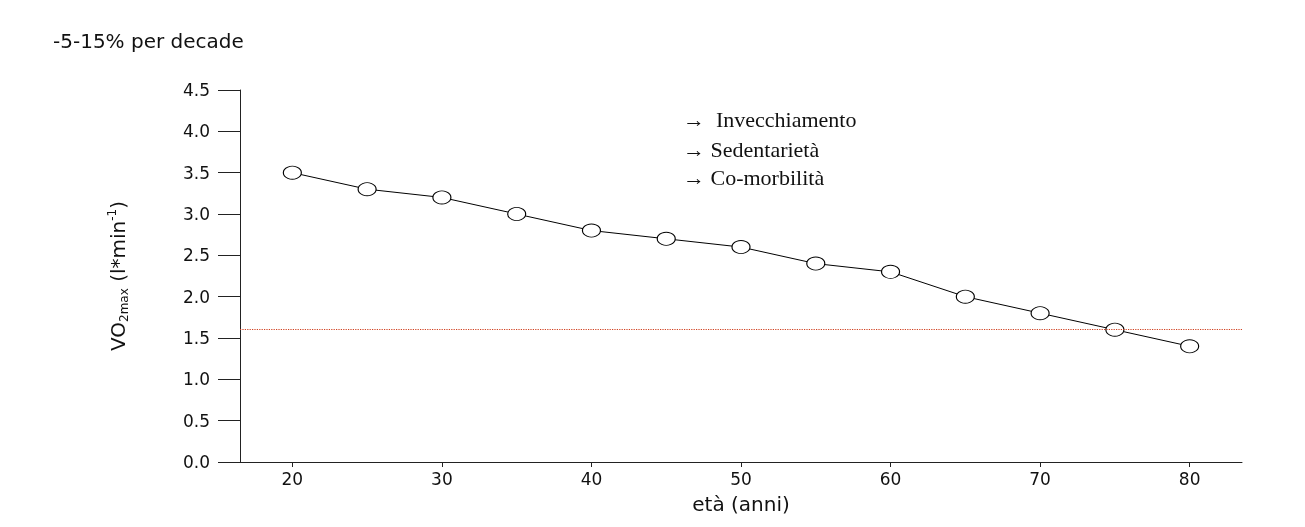  What do you see at coordinates (890, 478) in the screenshot?
I see `x-tick-label: 60` at bounding box center [890, 478].